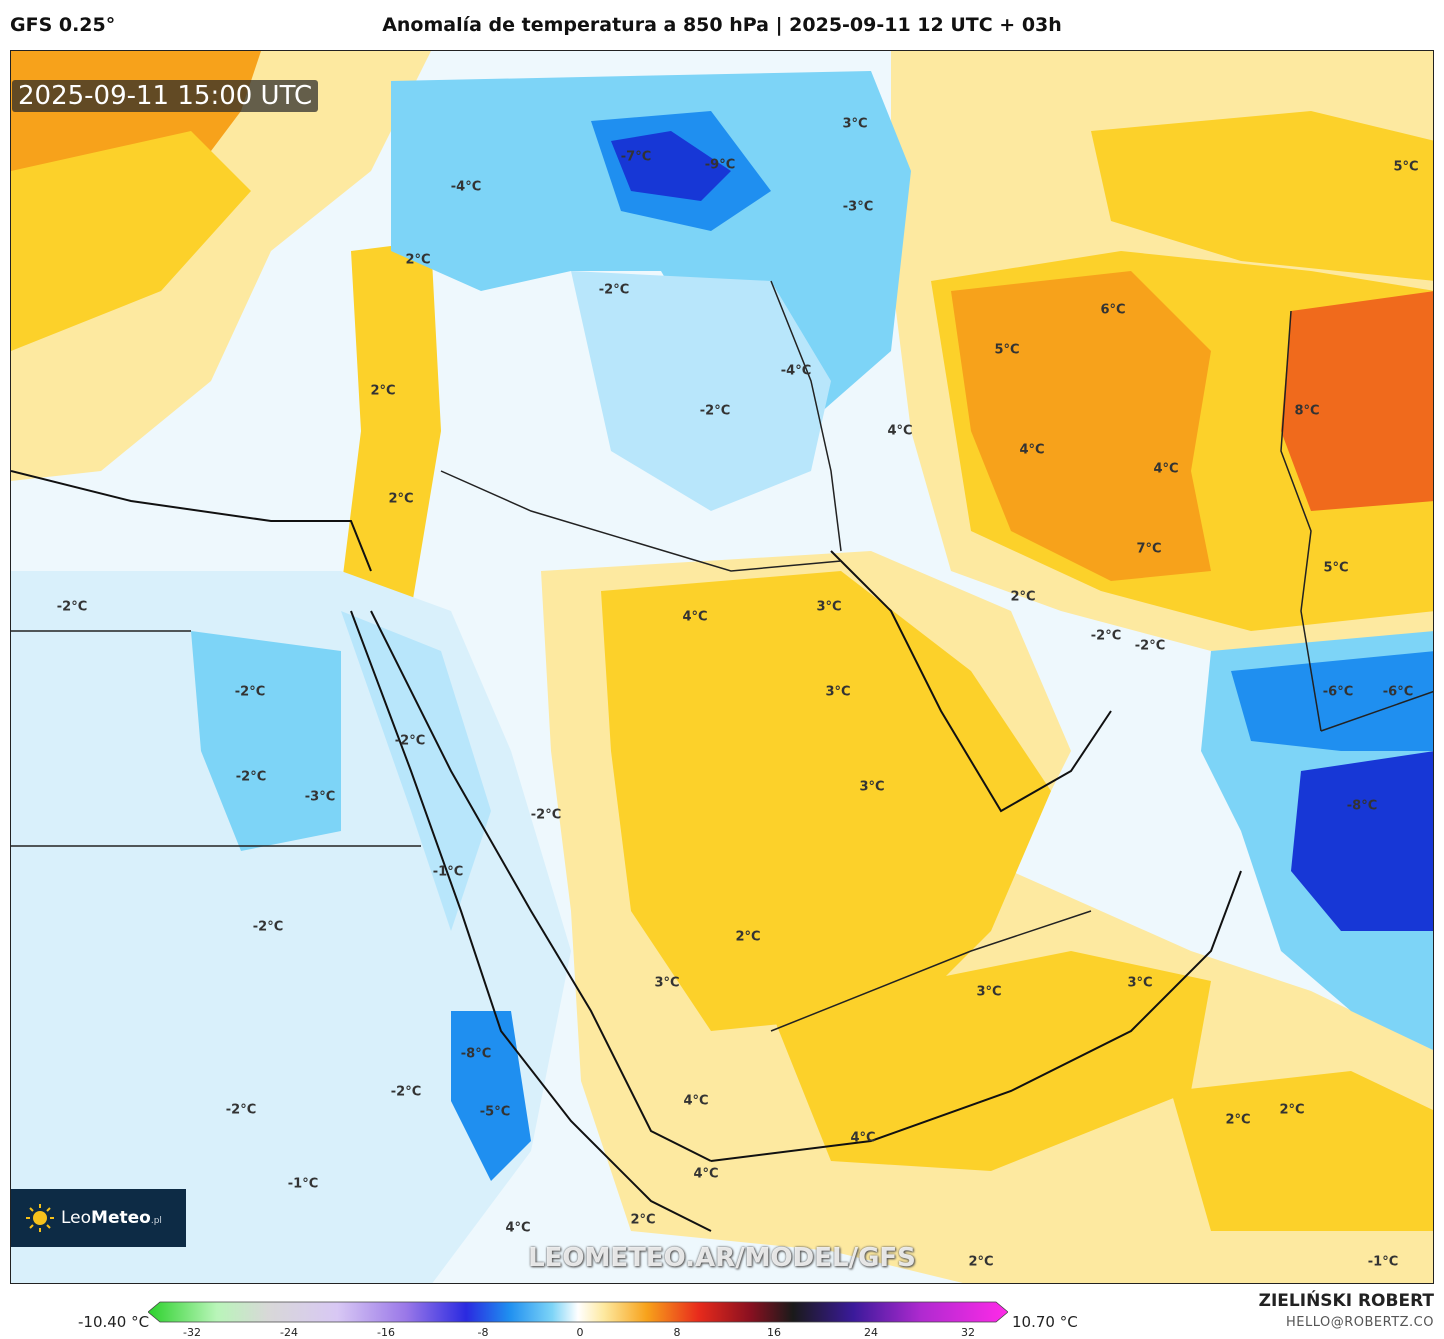 Image resolution: width=1444 pixels, height=1339 pixels. I want to click on coastline-persian-gulf, so click(971, 681).